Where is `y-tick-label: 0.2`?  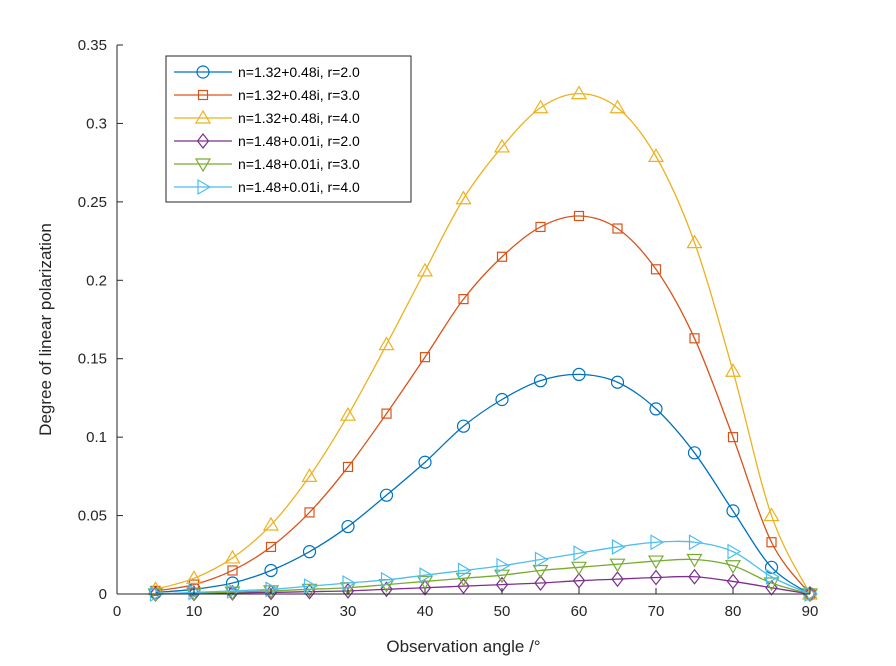
y-tick-label: 0.2 is located at coordinates (96, 280).